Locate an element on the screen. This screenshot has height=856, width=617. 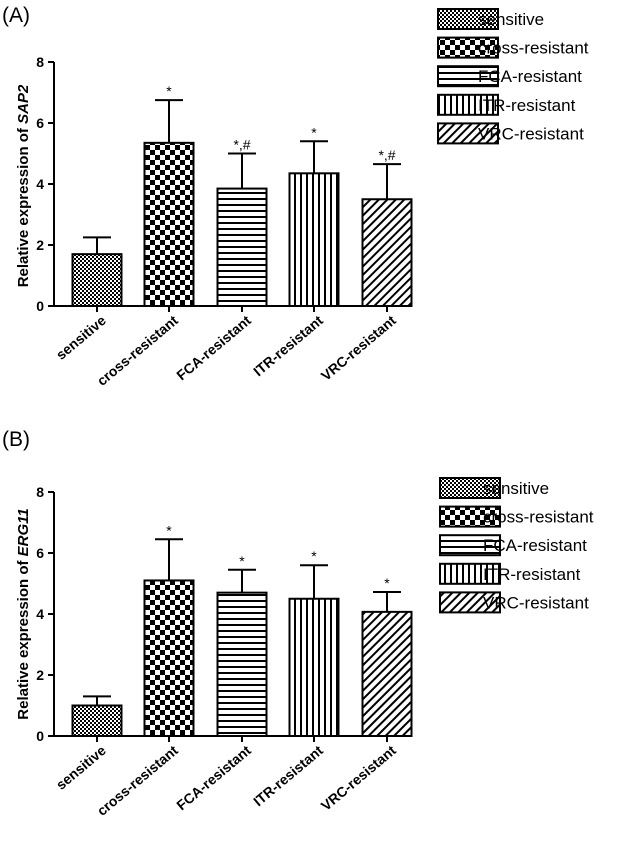
panel-b-ylabel: Relative expression of ERG11 is located at coordinates (23, 613).